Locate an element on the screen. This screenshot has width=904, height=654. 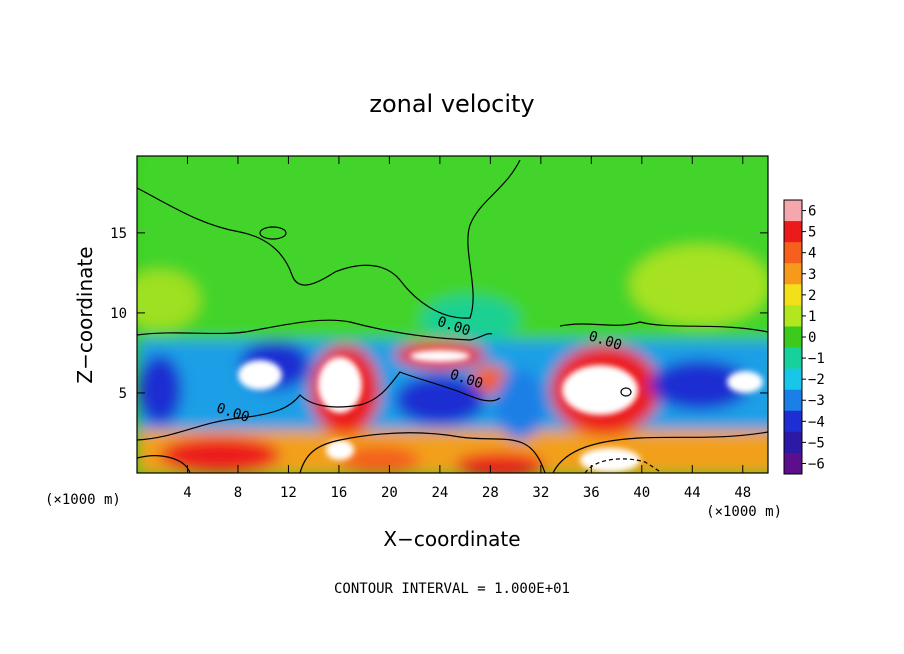
y-tick-label: 15 is located at coordinates (118, 234).